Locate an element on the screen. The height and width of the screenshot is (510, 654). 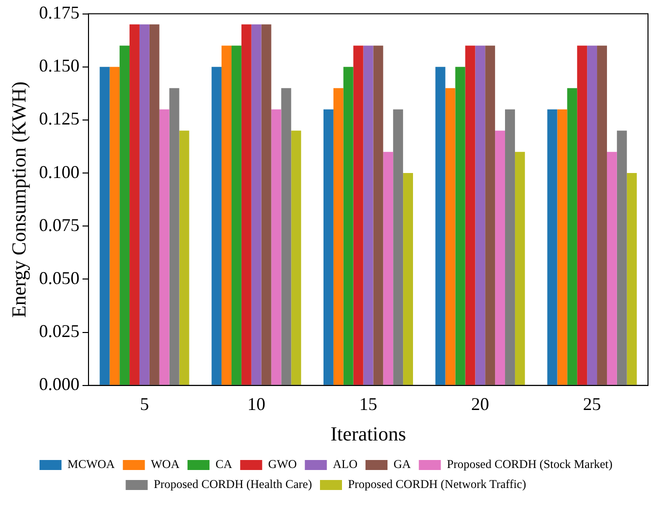
y-tick-label: 0.150 is located at coordinates (59, 66).